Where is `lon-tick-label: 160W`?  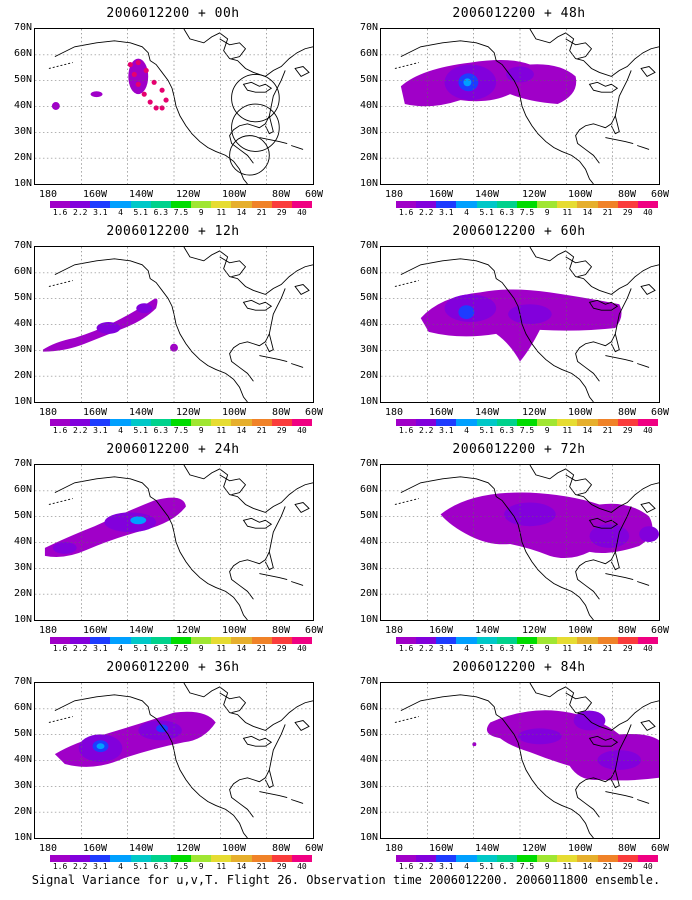 lon-tick-label: 160W is located at coordinates (441, 194).